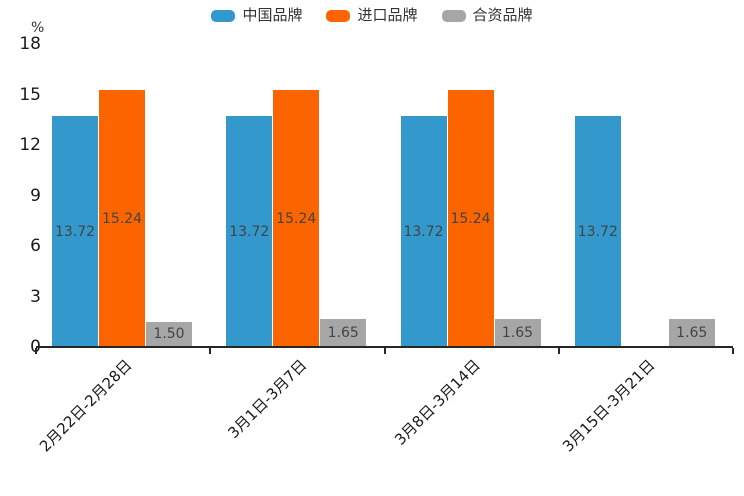 The height and width of the screenshot is (496, 744). What do you see at coordinates (30, 145) in the screenshot?
I see `y-tick-label: 12` at bounding box center [30, 145].